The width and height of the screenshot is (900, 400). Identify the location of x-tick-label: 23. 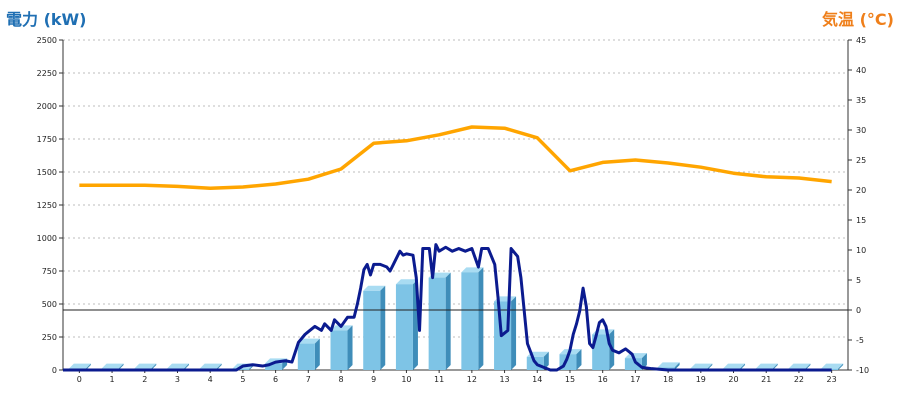
(832, 379).